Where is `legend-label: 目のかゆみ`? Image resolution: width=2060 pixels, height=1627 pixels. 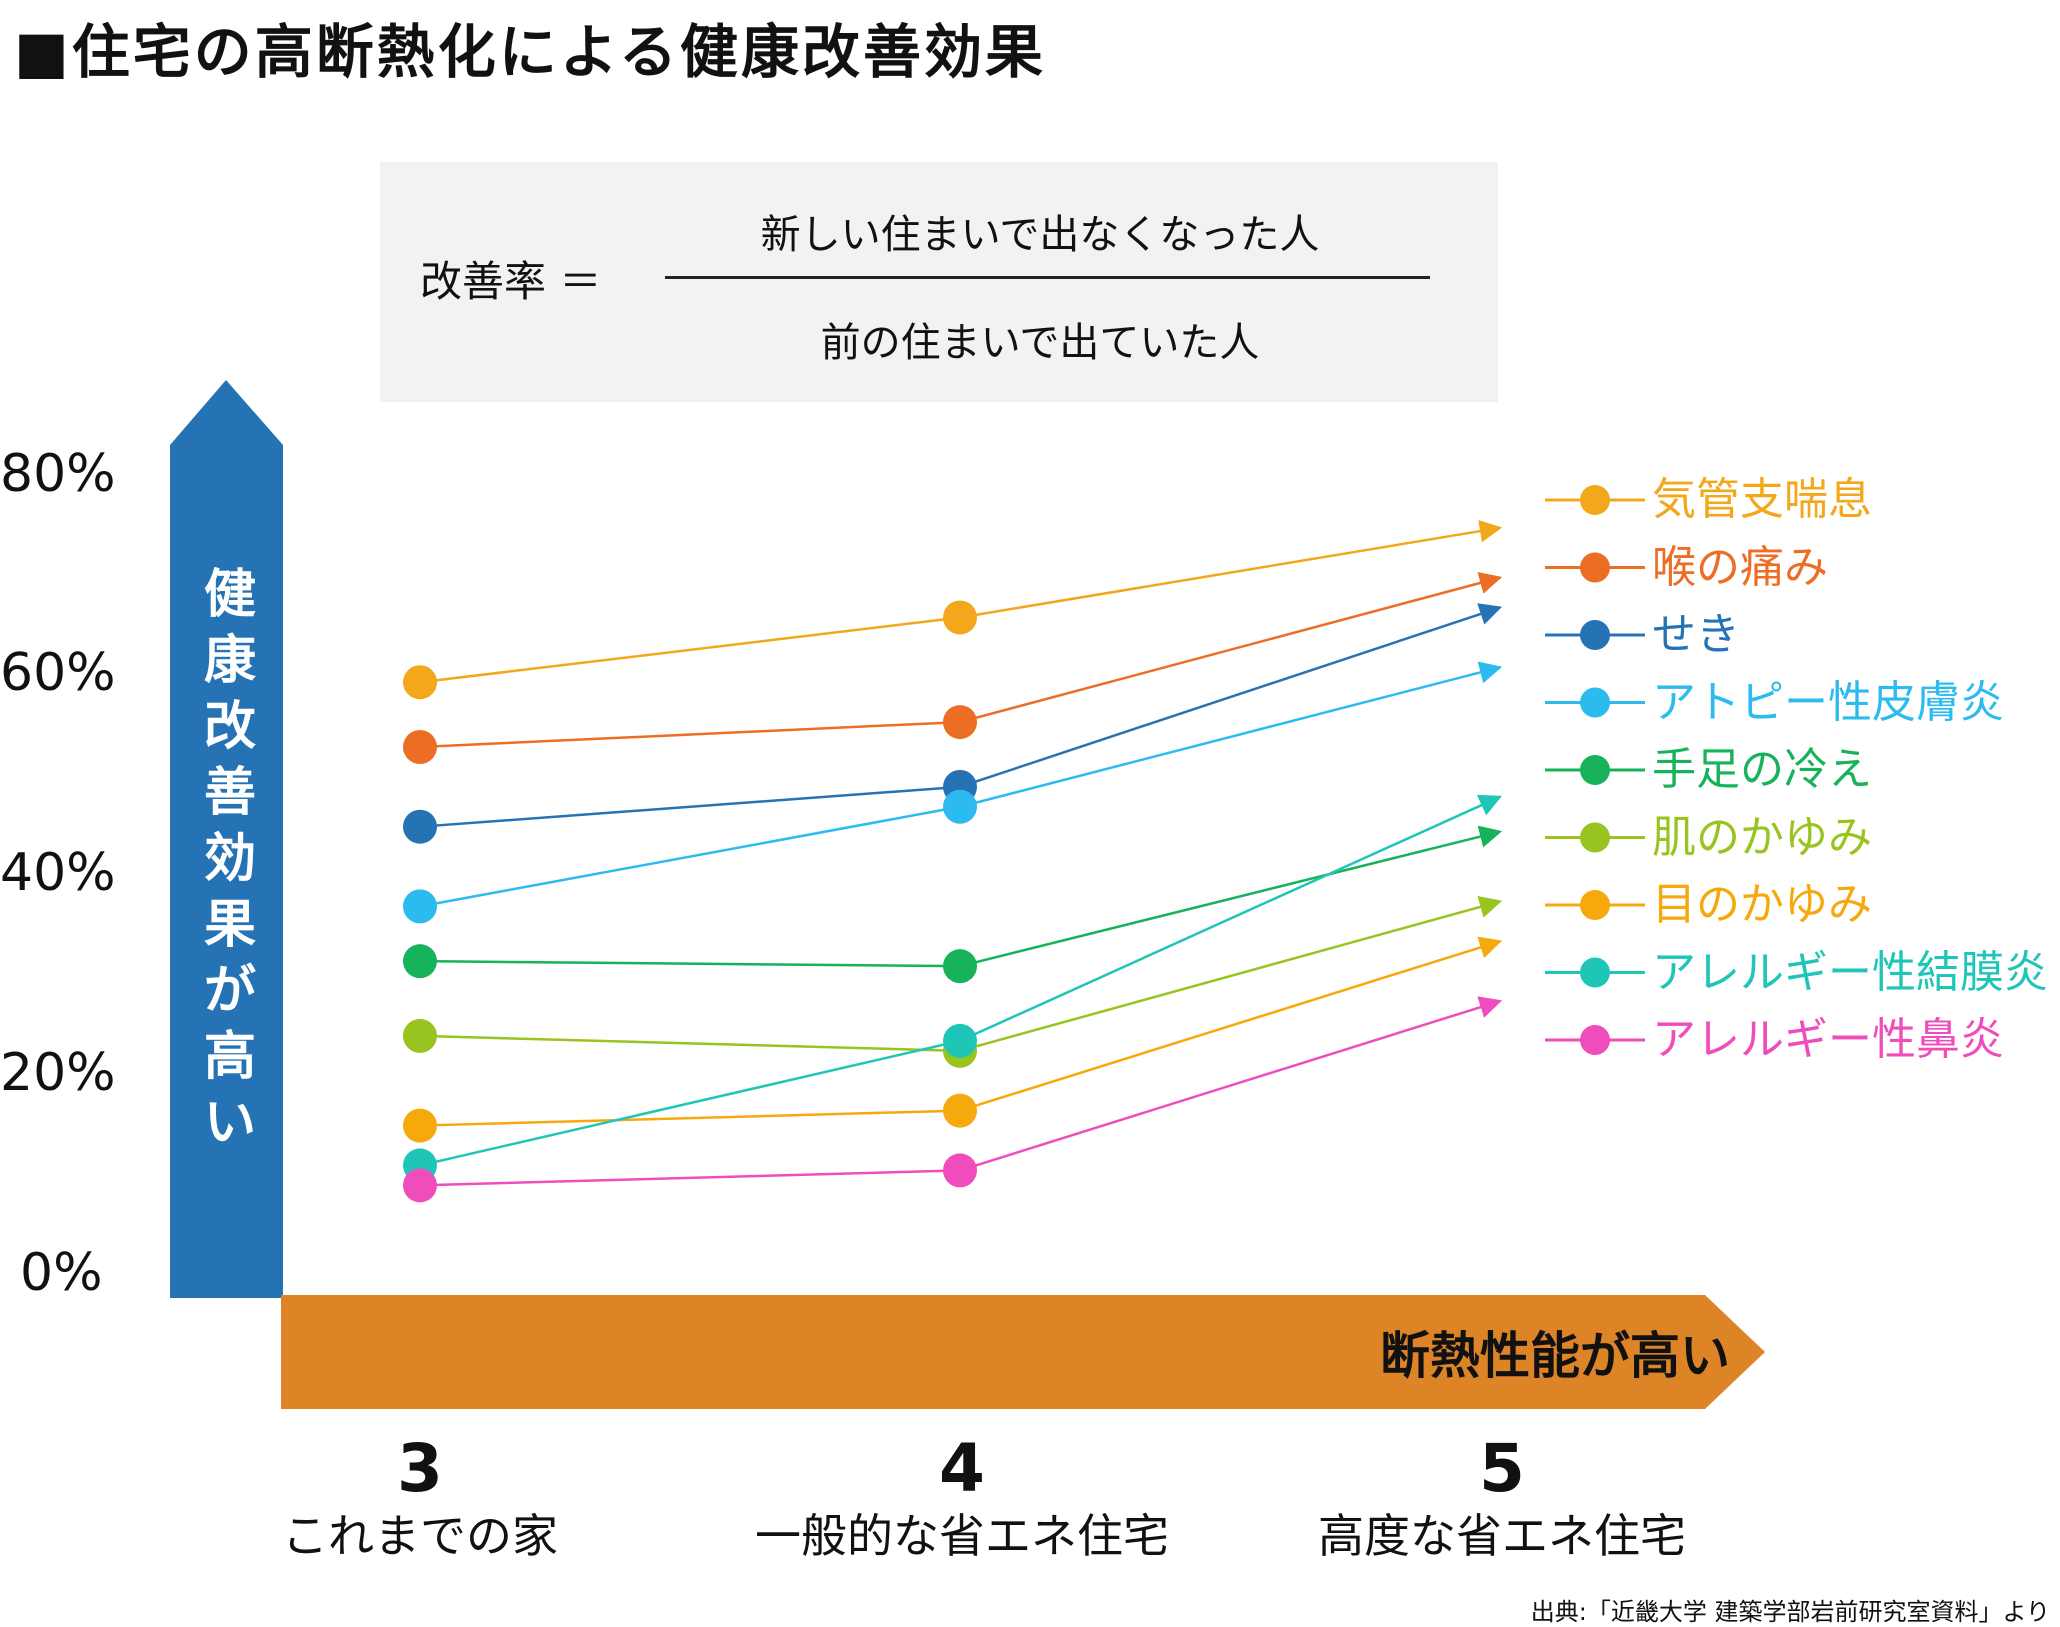 legend-label: 目のかゆみ is located at coordinates (1762, 904).